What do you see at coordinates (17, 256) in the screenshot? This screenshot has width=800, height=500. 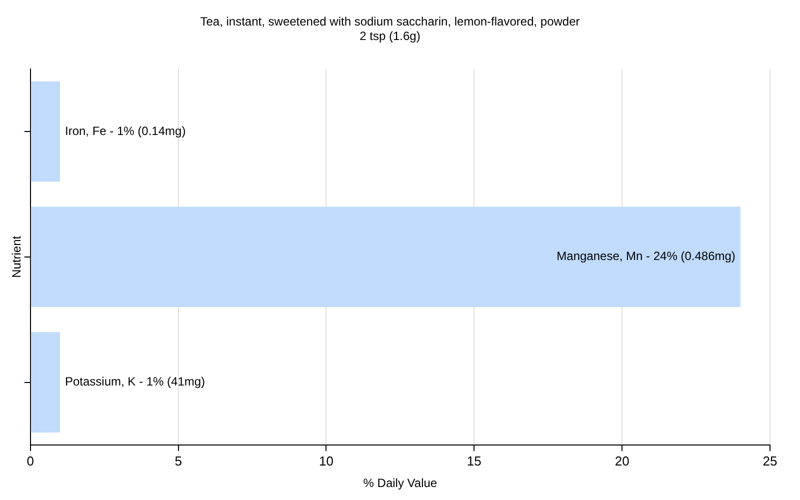 I see `y-axis-title: Nutrient` at bounding box center [17, 256].